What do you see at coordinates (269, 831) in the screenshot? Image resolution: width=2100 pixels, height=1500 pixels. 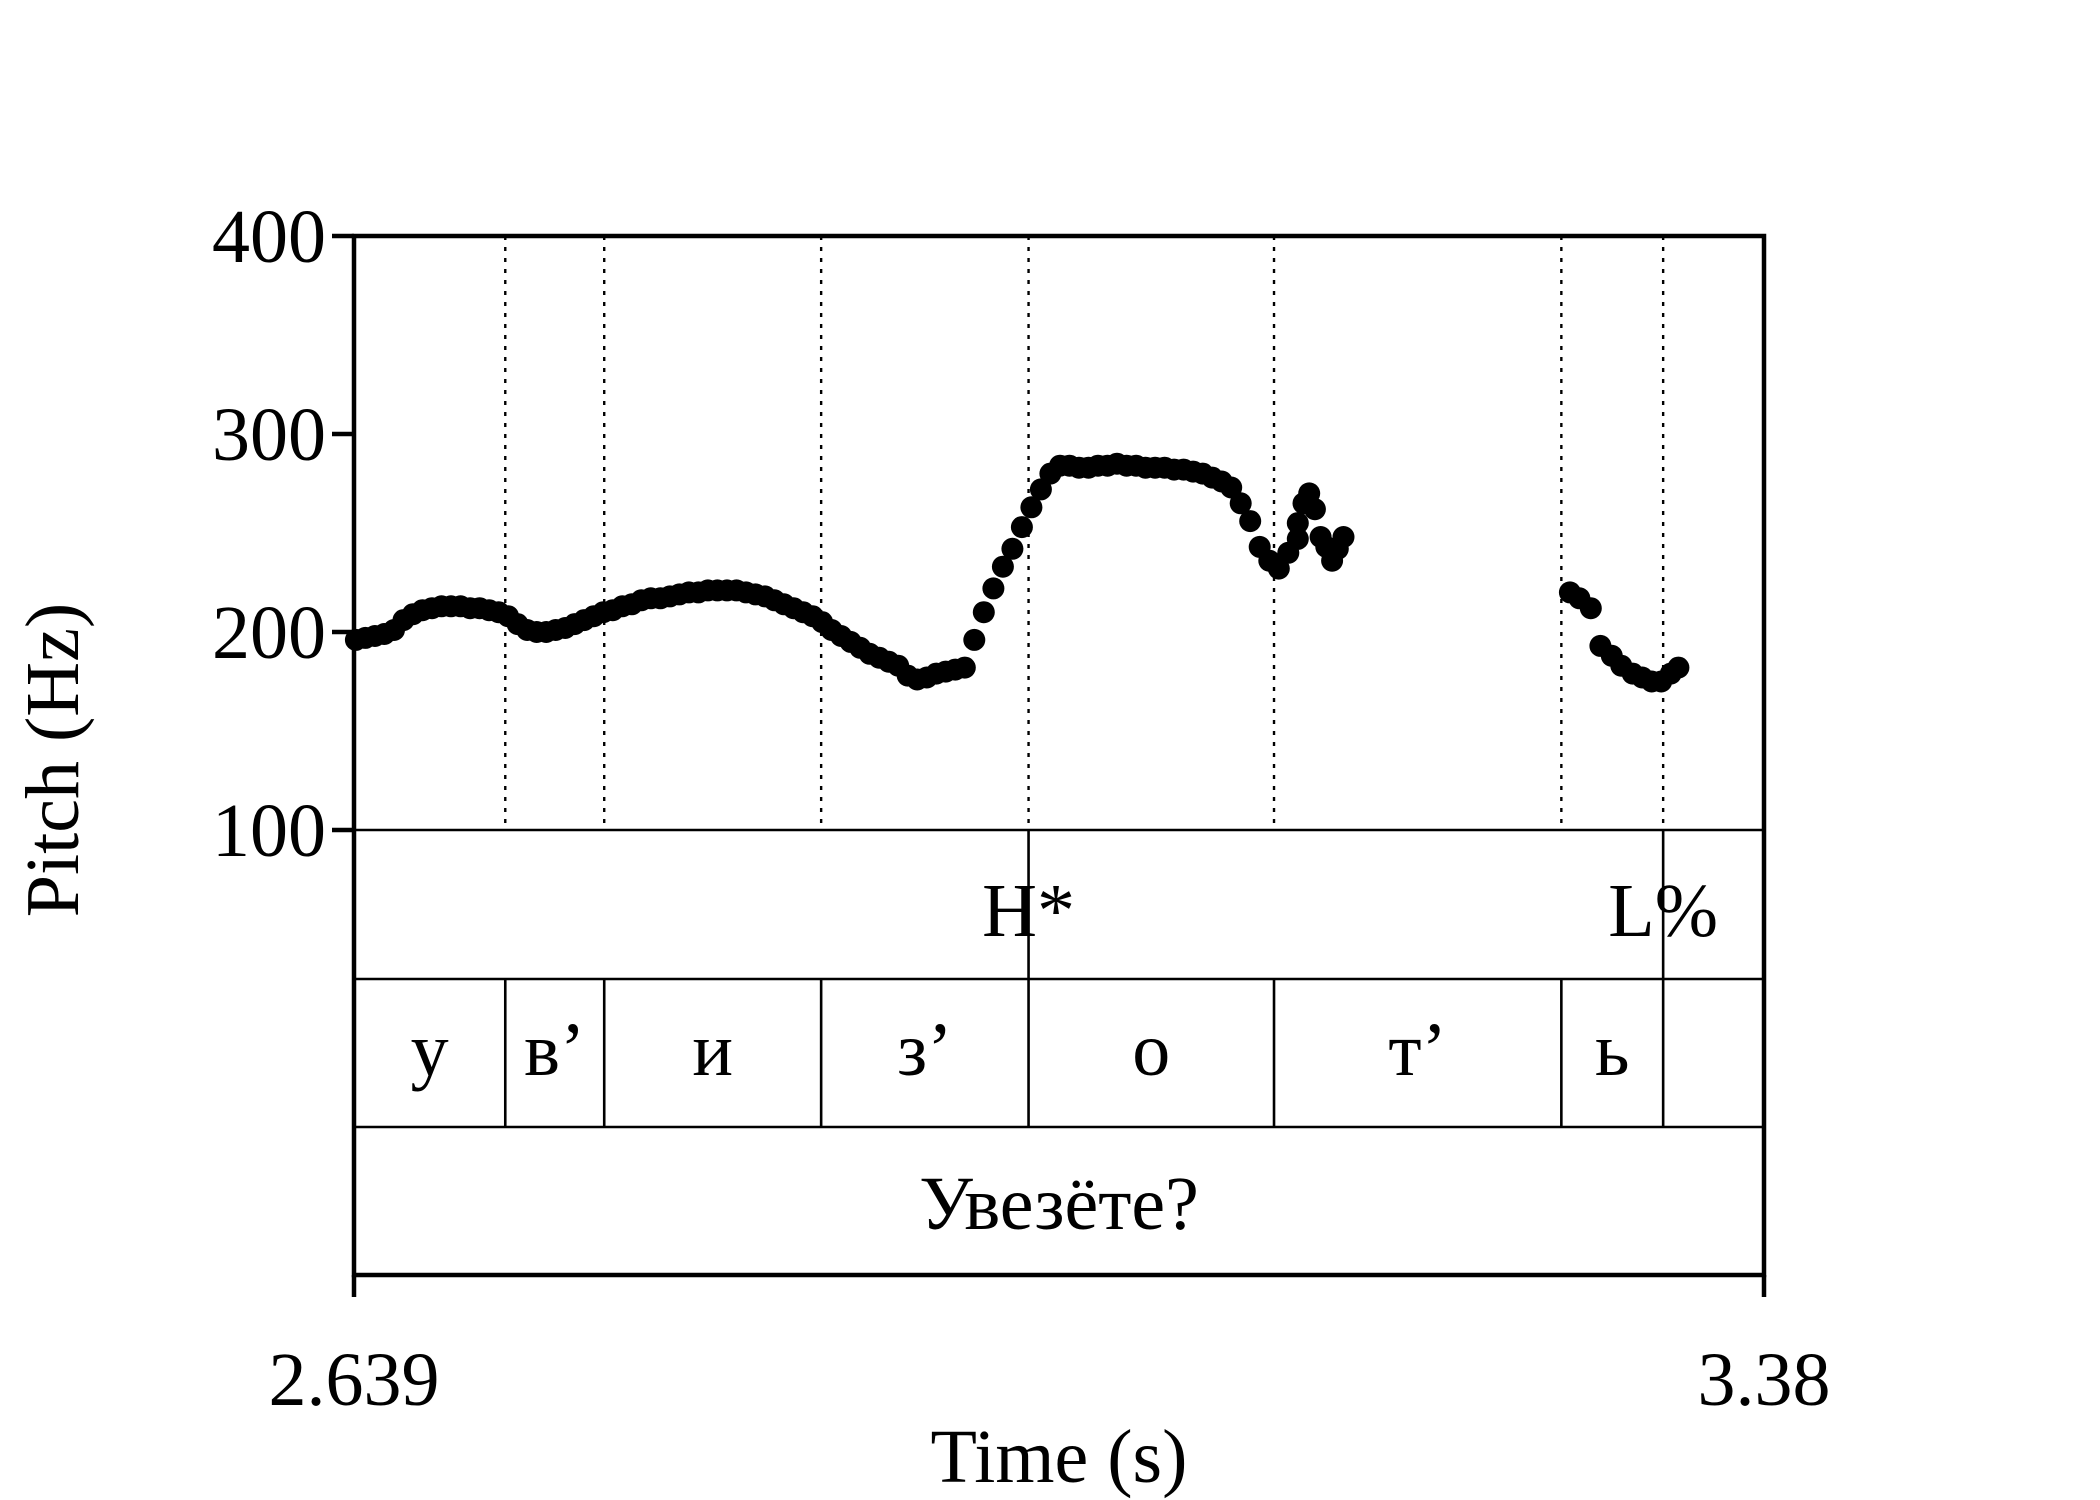 I see `y-tick-label: 100` at bounding box center [269, 831].